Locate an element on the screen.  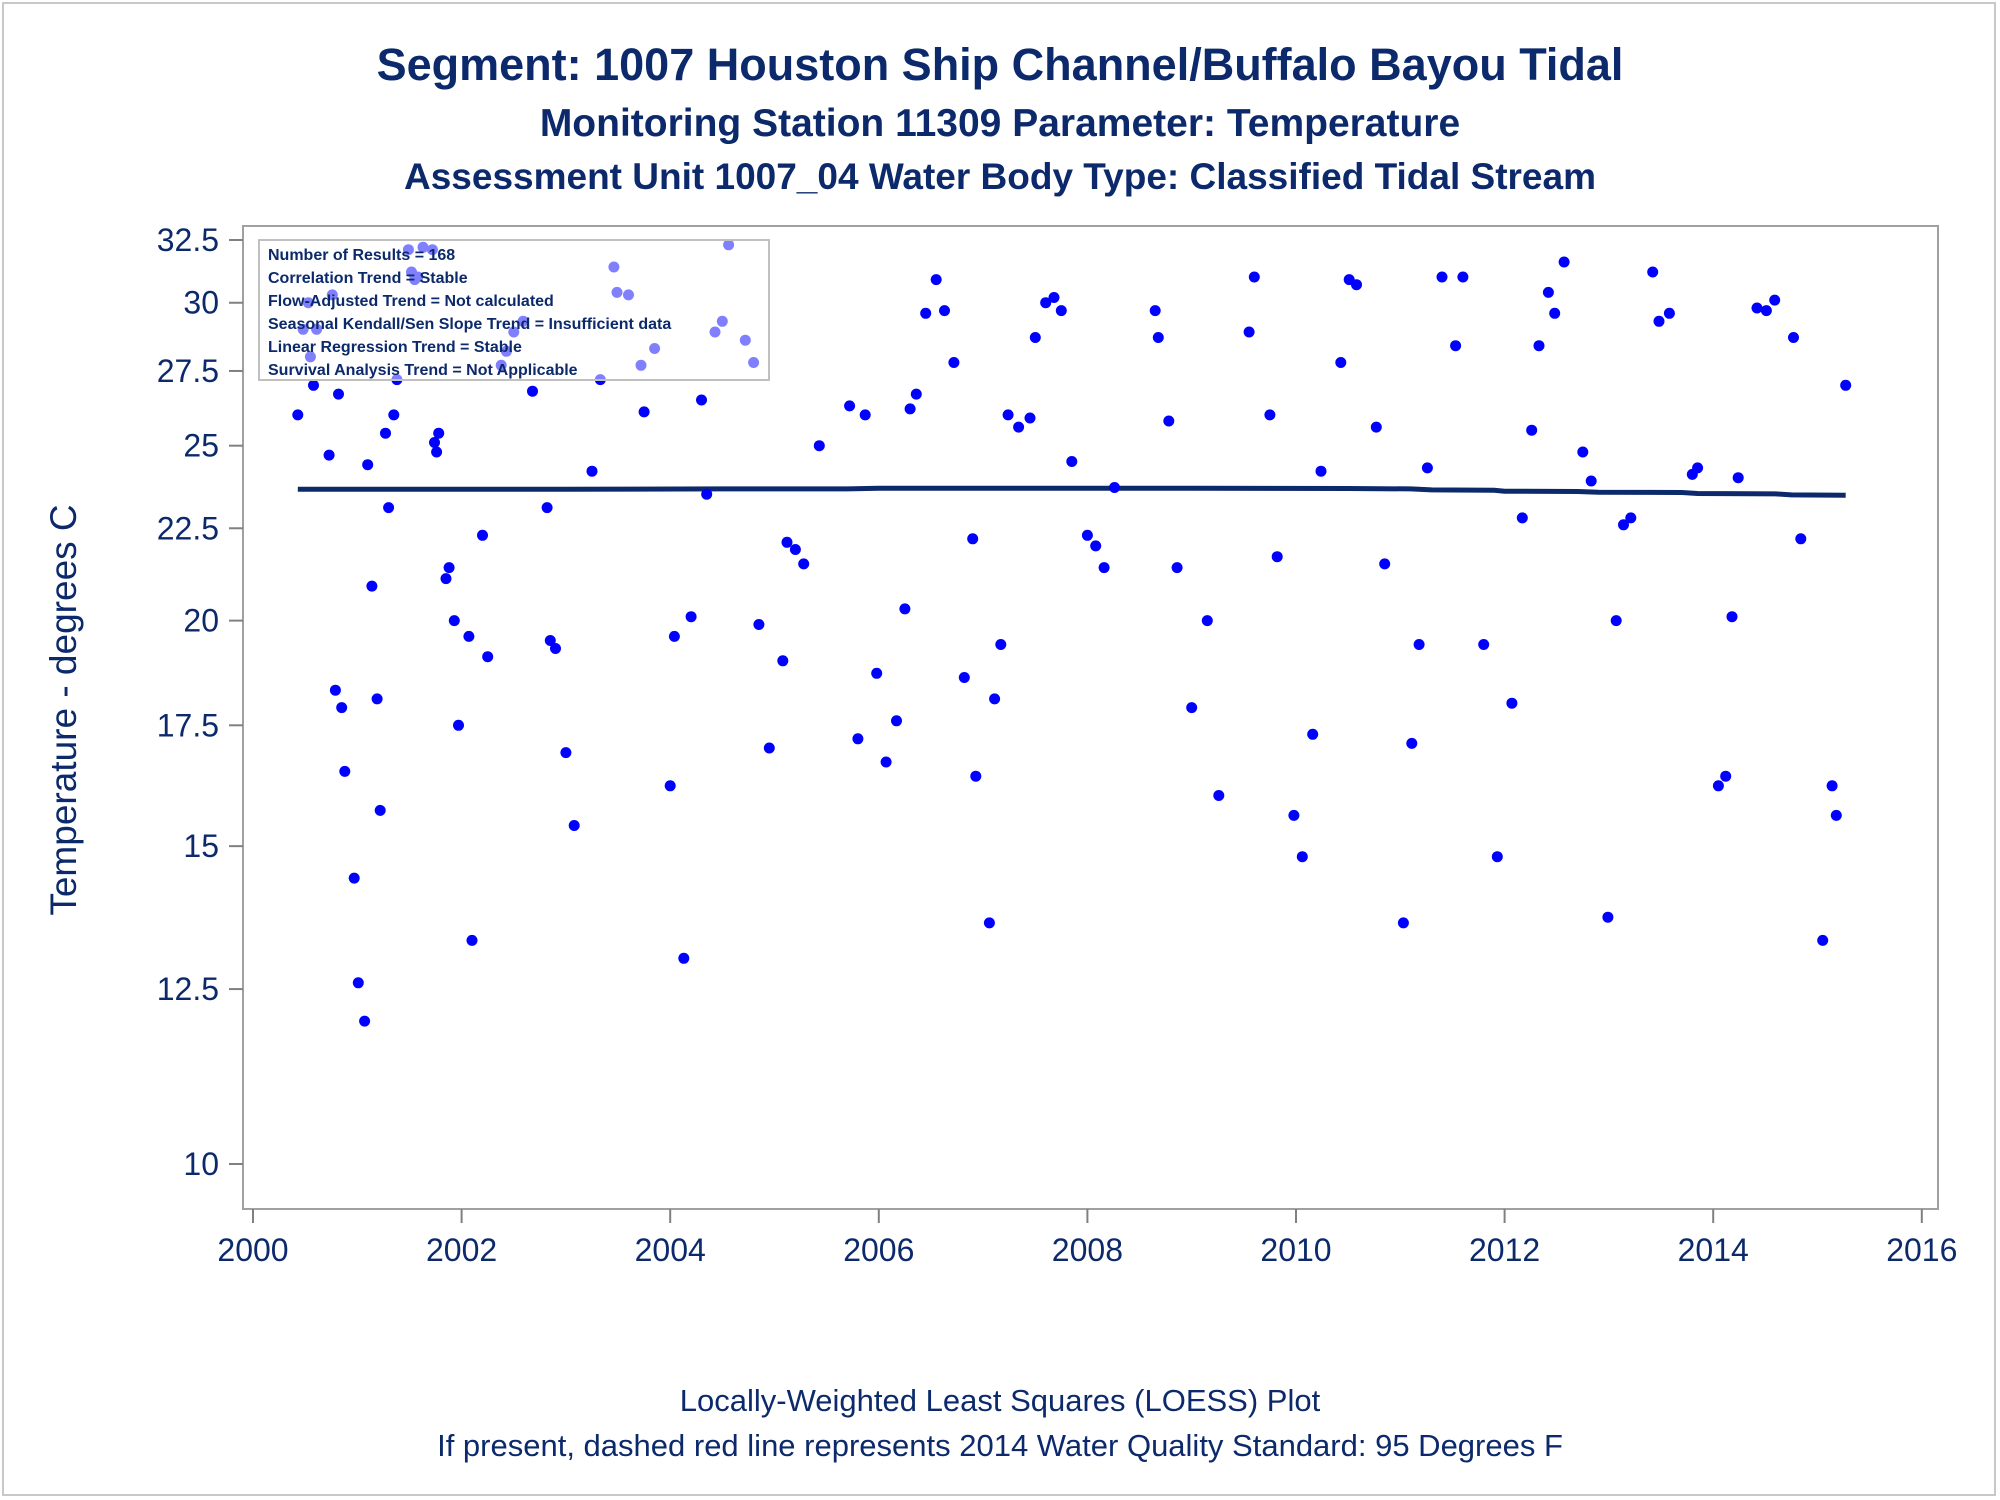
x-tick-label: 2010 is located at coordinates (1295, 1250).